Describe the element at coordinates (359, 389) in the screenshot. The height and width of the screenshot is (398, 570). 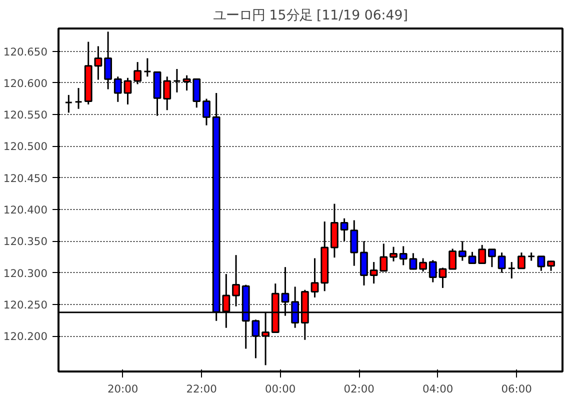
I see `x-tick-label: 02:00` at that location.